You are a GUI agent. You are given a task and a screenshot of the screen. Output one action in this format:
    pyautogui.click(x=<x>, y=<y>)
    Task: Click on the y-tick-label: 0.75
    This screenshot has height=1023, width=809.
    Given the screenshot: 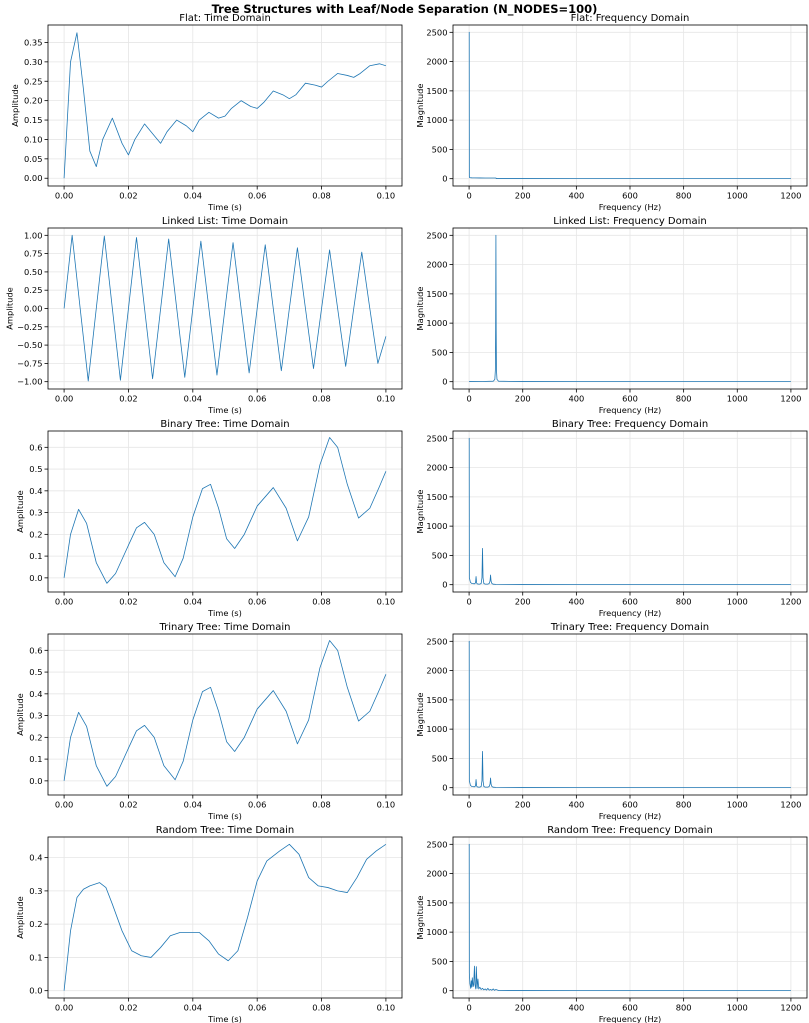 What is the action you would take?
    pyautogui.click(x=33, y=254)
    